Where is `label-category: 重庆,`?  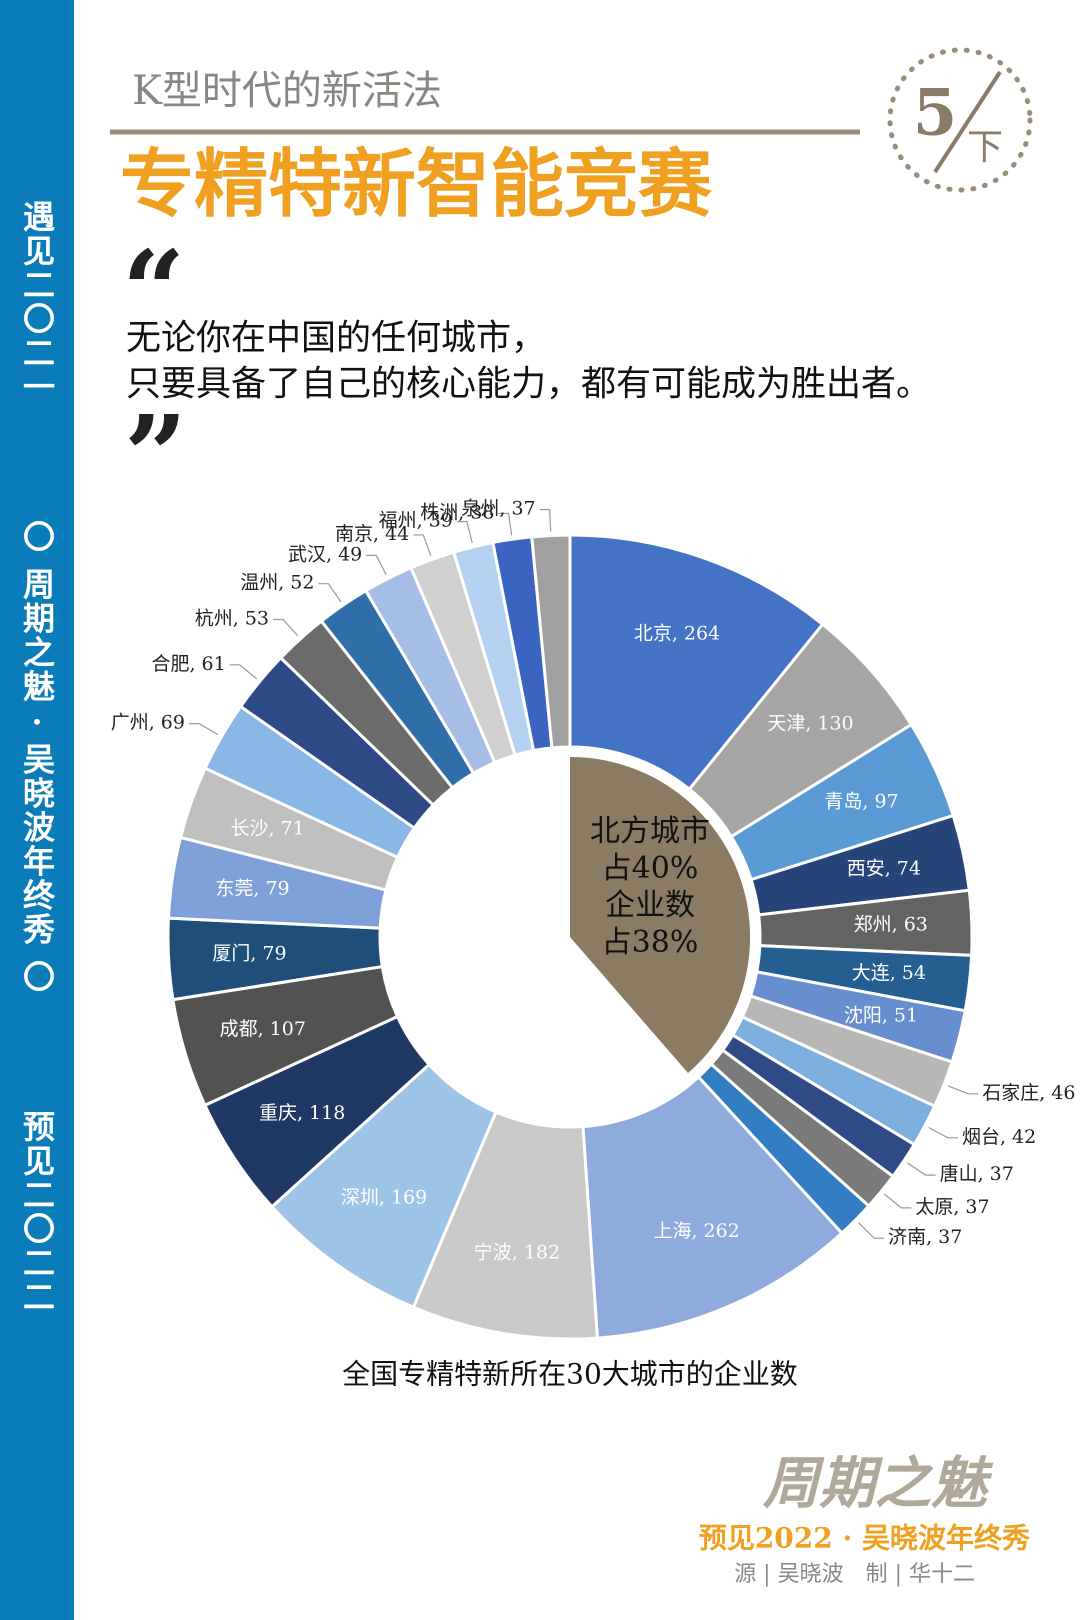
label-category: 重庆, is located at coordinates (281, 1113).